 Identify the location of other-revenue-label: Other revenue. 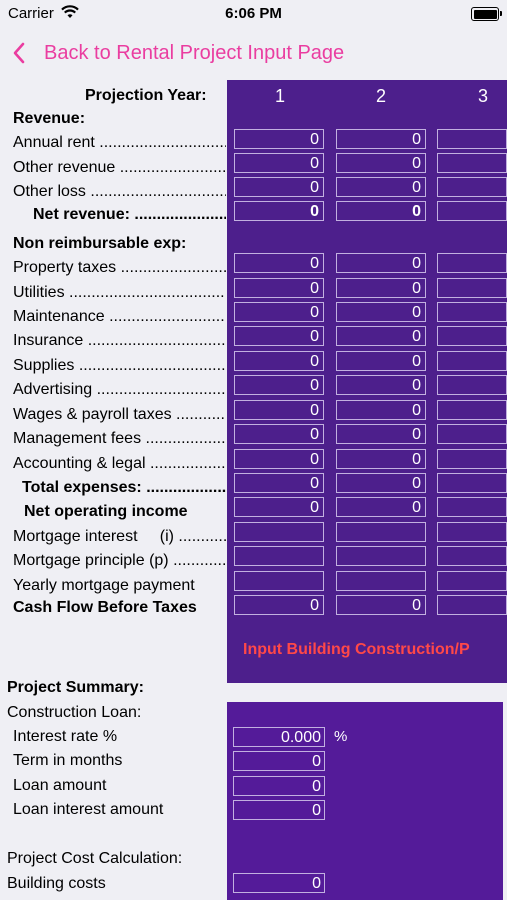
(119, 168).